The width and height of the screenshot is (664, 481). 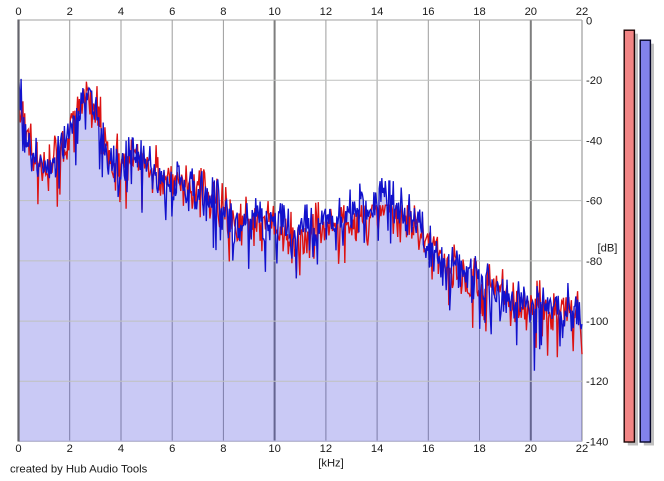 I want to click on svg-text: -60, so click(x=594, y=202).